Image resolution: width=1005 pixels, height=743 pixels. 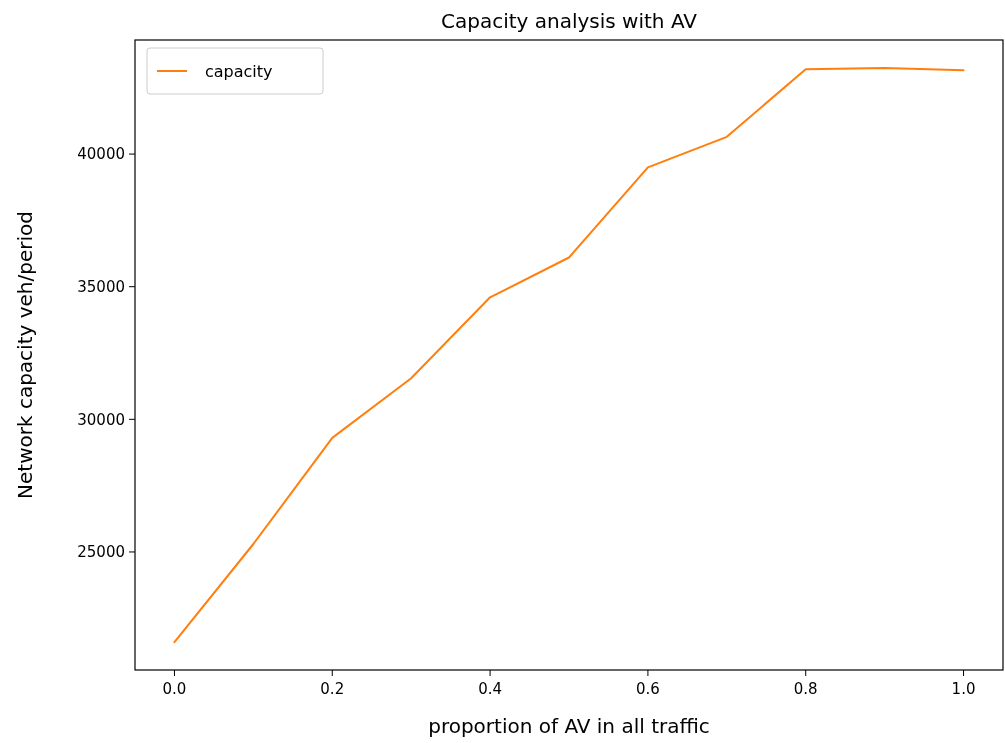 What do you see at coordinates (647, 689) in the screenshot?
I see `x-tick-label: 0.6` at bounding box center [647, 689].